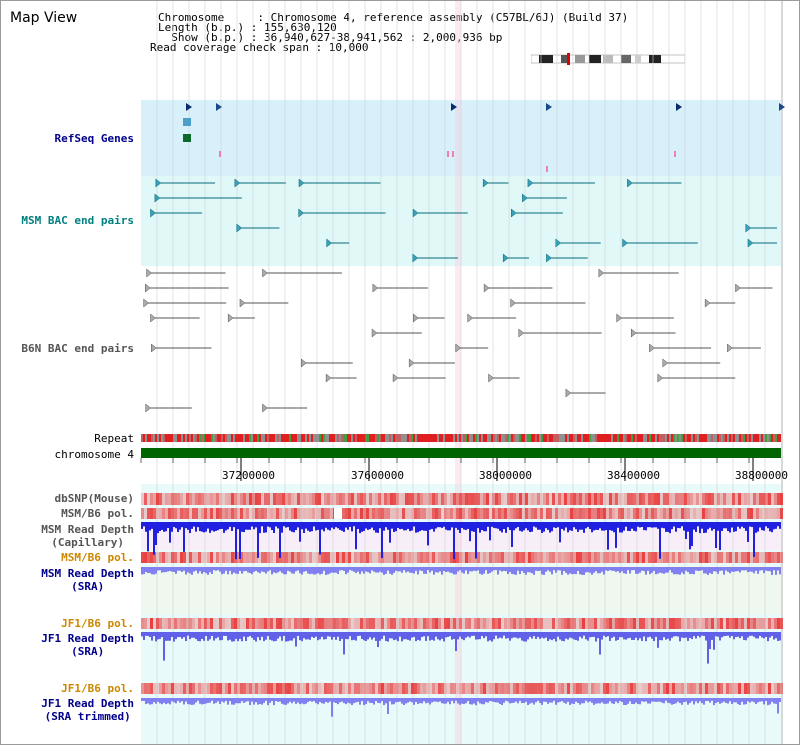 This screenshot has height=745, width=800. Describe the element at coordinates (87, 710) in the screenshot. I see `track-label-jf1-depth-trim: JF1 Read Depth (SRA trimmed)` at that location.